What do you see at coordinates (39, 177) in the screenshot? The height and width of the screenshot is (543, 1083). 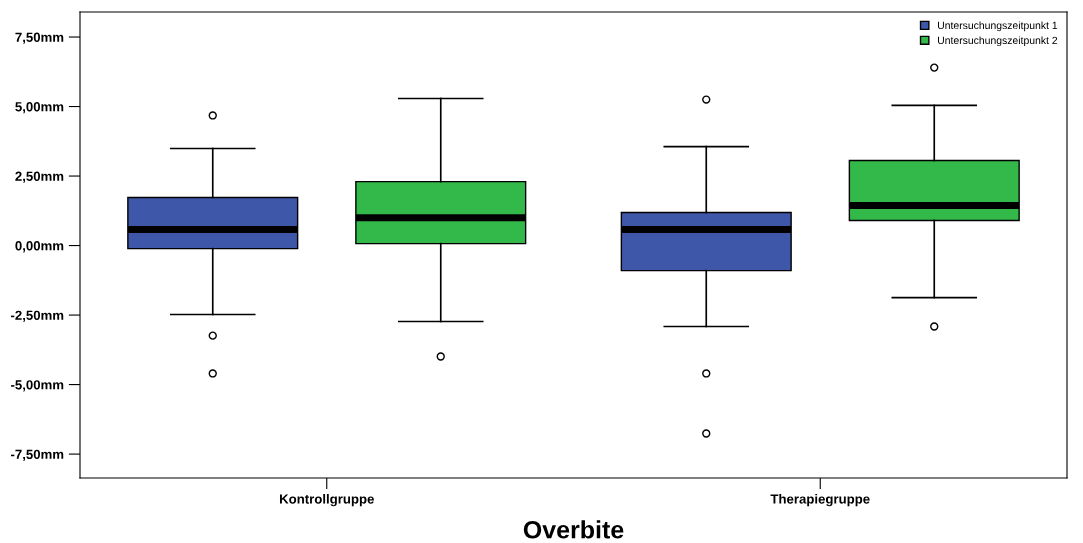 I see `y-tick-label: 2,50mm` at bounding box center [39, 177].